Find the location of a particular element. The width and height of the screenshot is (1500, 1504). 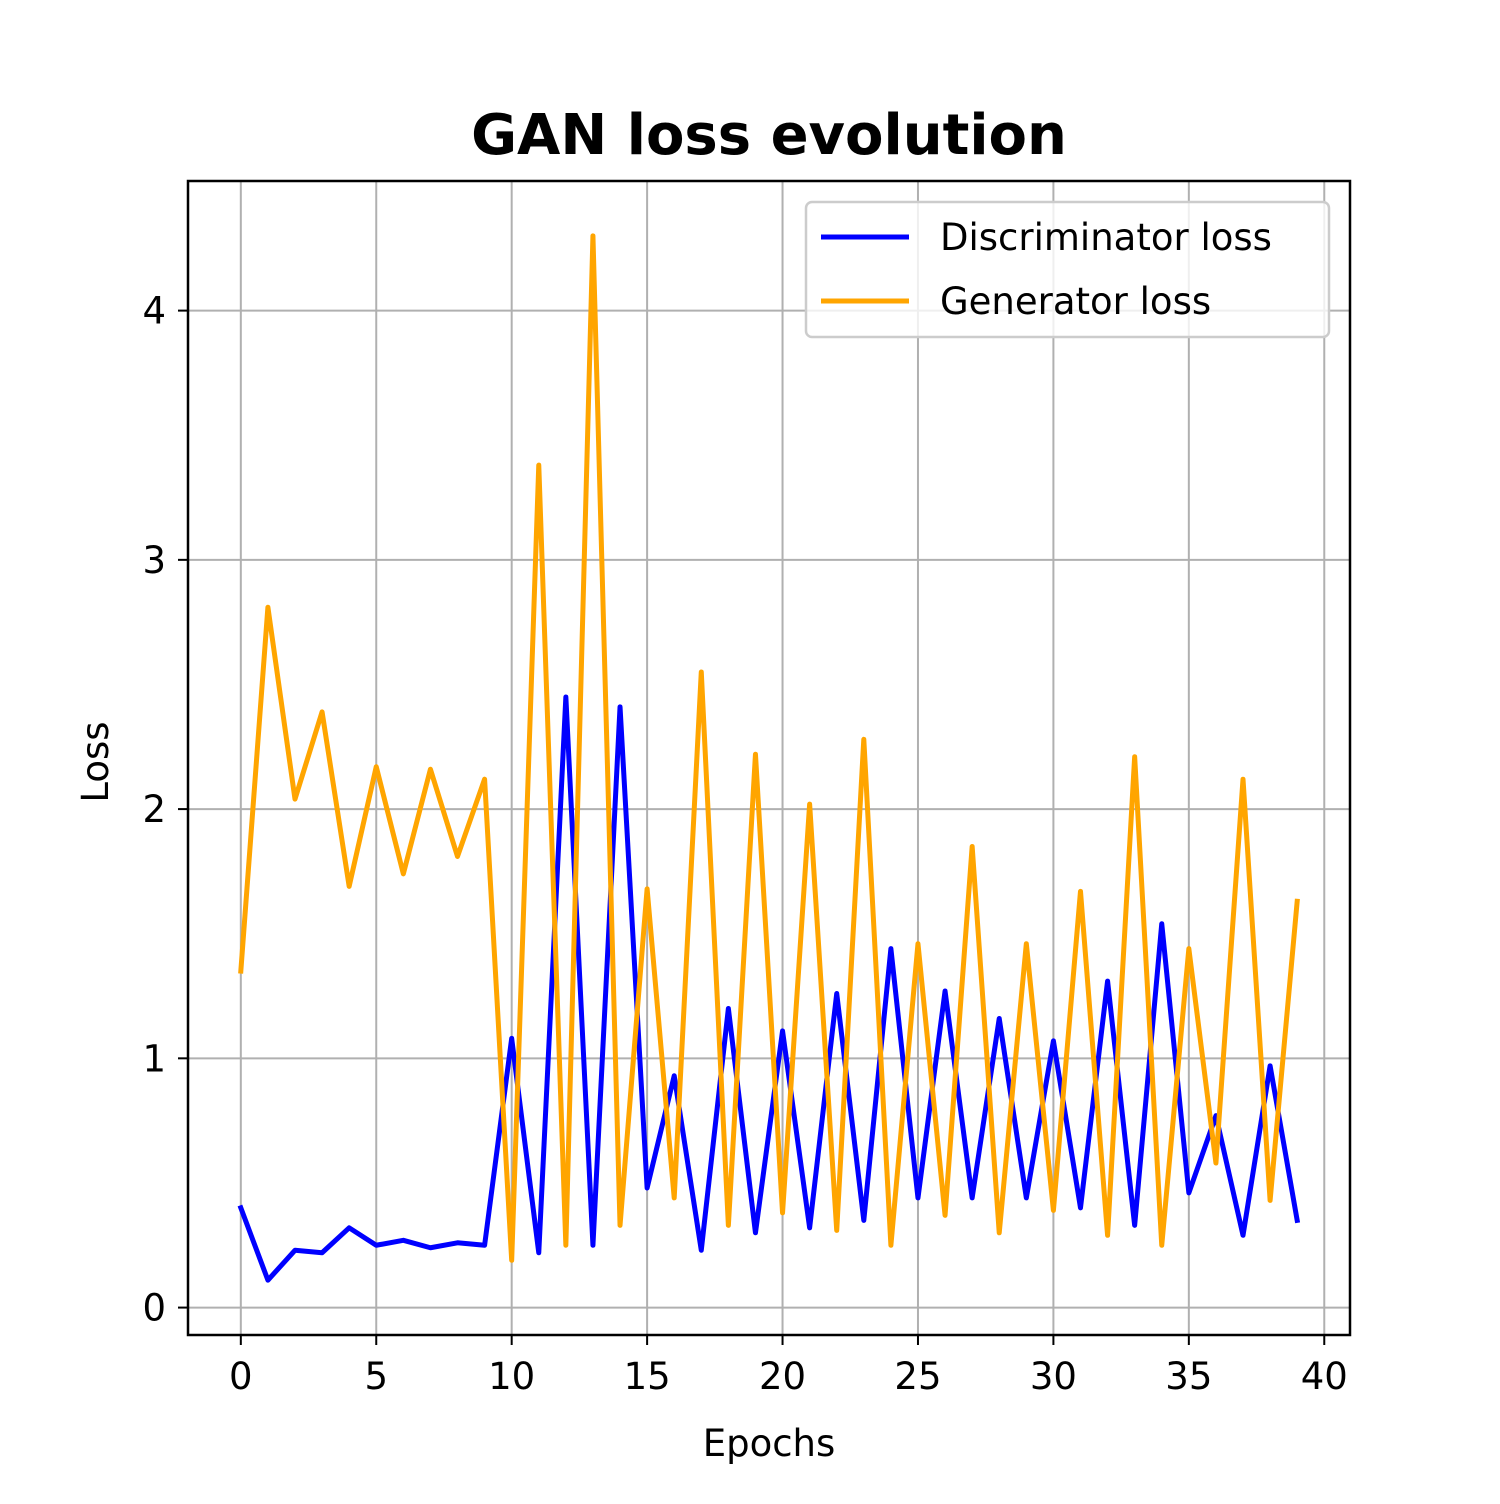

x-tick-label: 15 is located at coordinates (647, 1376).